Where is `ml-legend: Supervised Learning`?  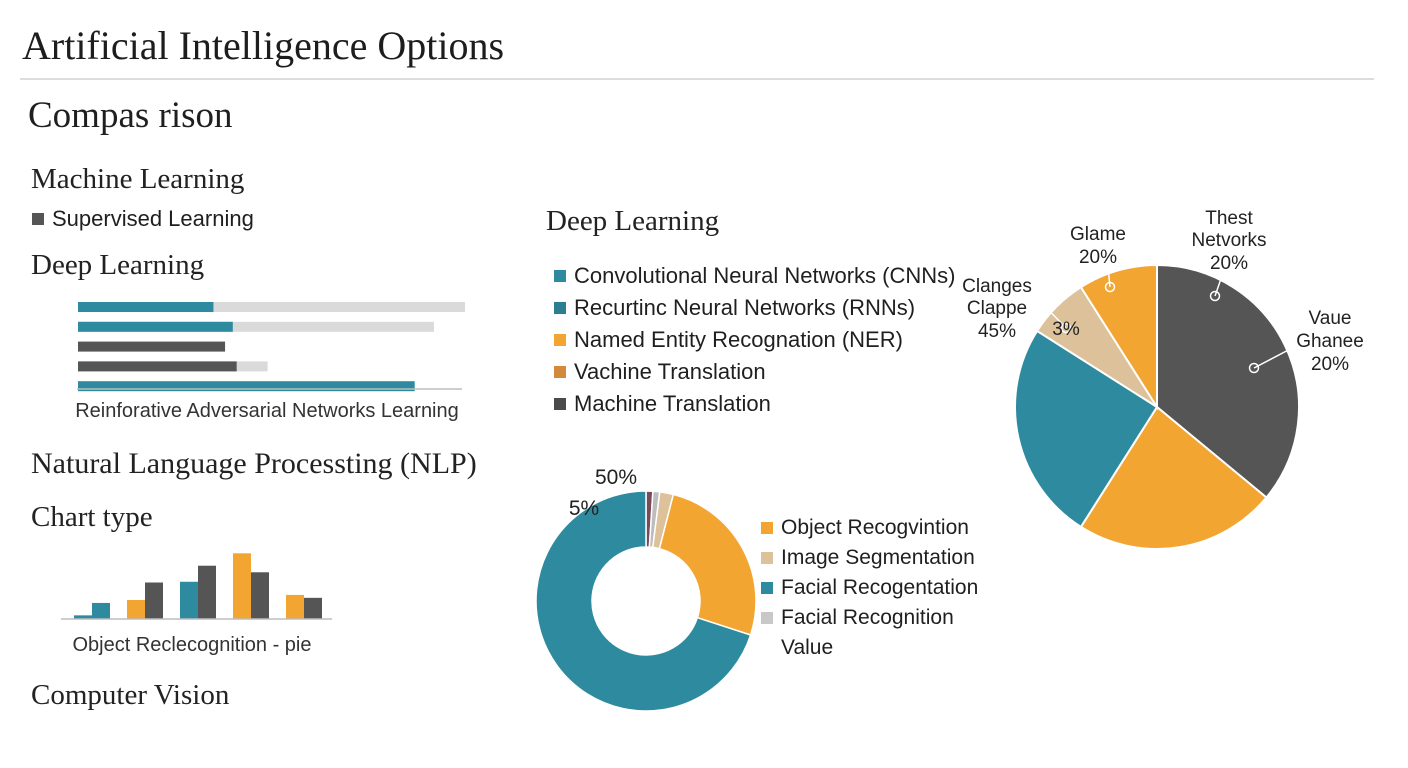 ml-legend: Supervised Learning is located at coordinates (143, 219).